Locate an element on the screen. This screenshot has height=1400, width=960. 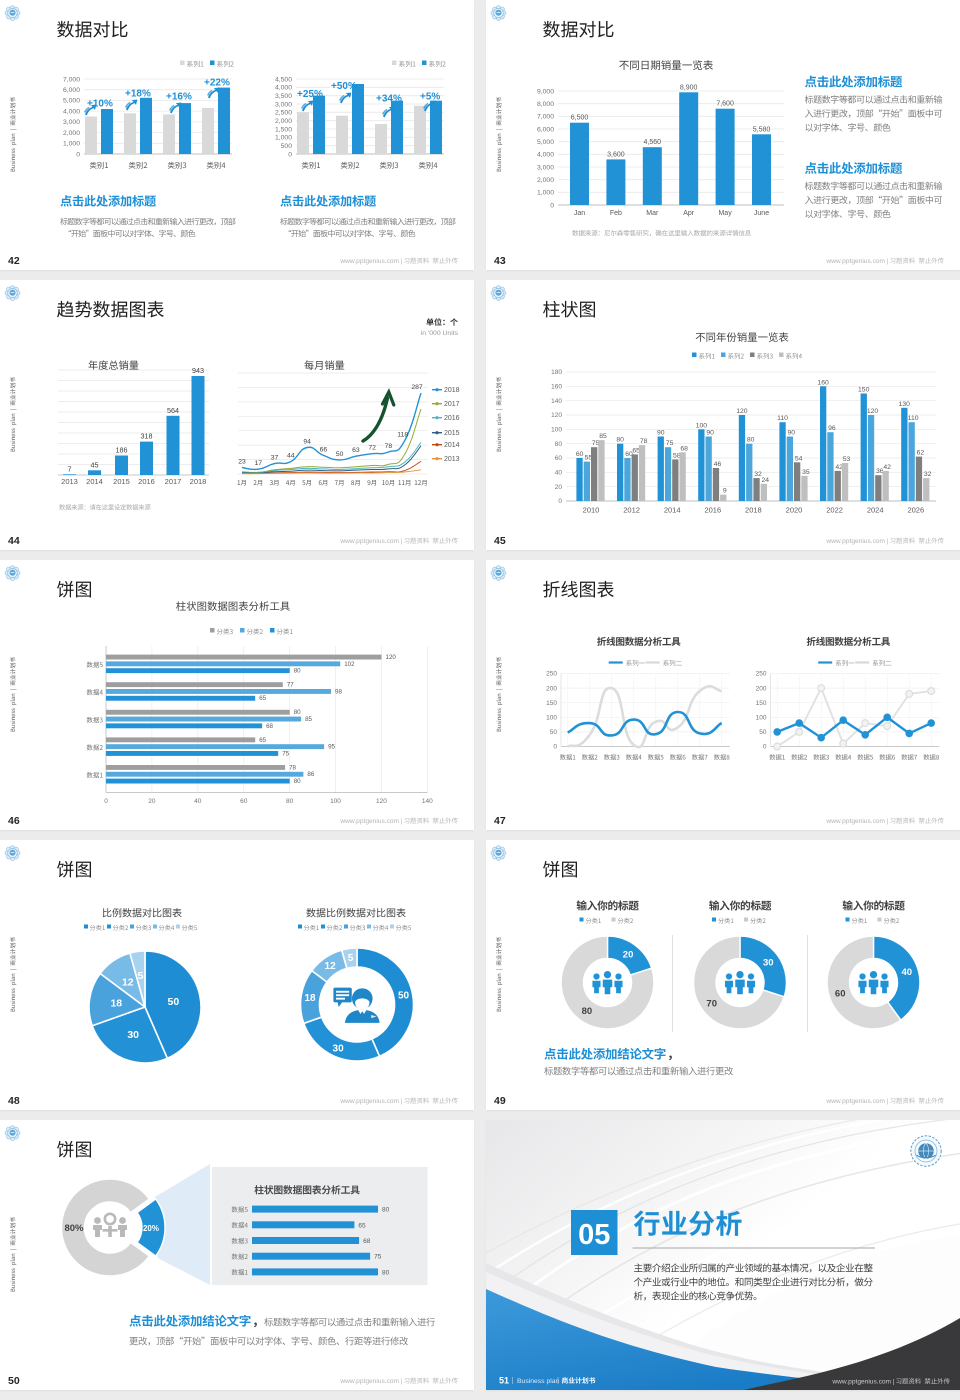
svg-text: 35 is located at coordinates (806, 472).